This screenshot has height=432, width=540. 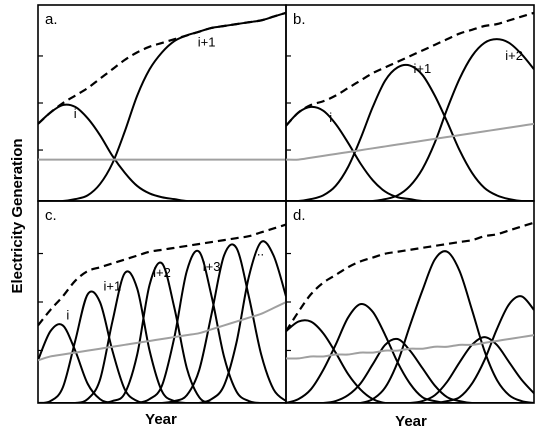 I want to click on curve-label: i+3, so click(x=212, y=266).